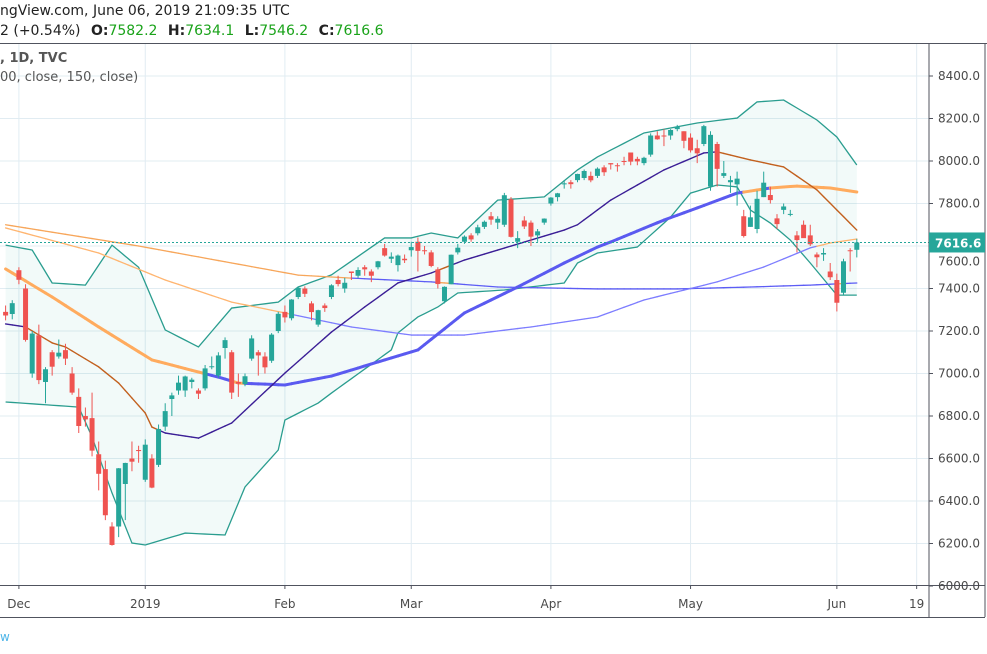 This screenshot has height=654, width=987. What do you see at coordinates (411, 604) in the screenshot?
I see `time-tick-label: Mar` at bounding box center [411, 604].